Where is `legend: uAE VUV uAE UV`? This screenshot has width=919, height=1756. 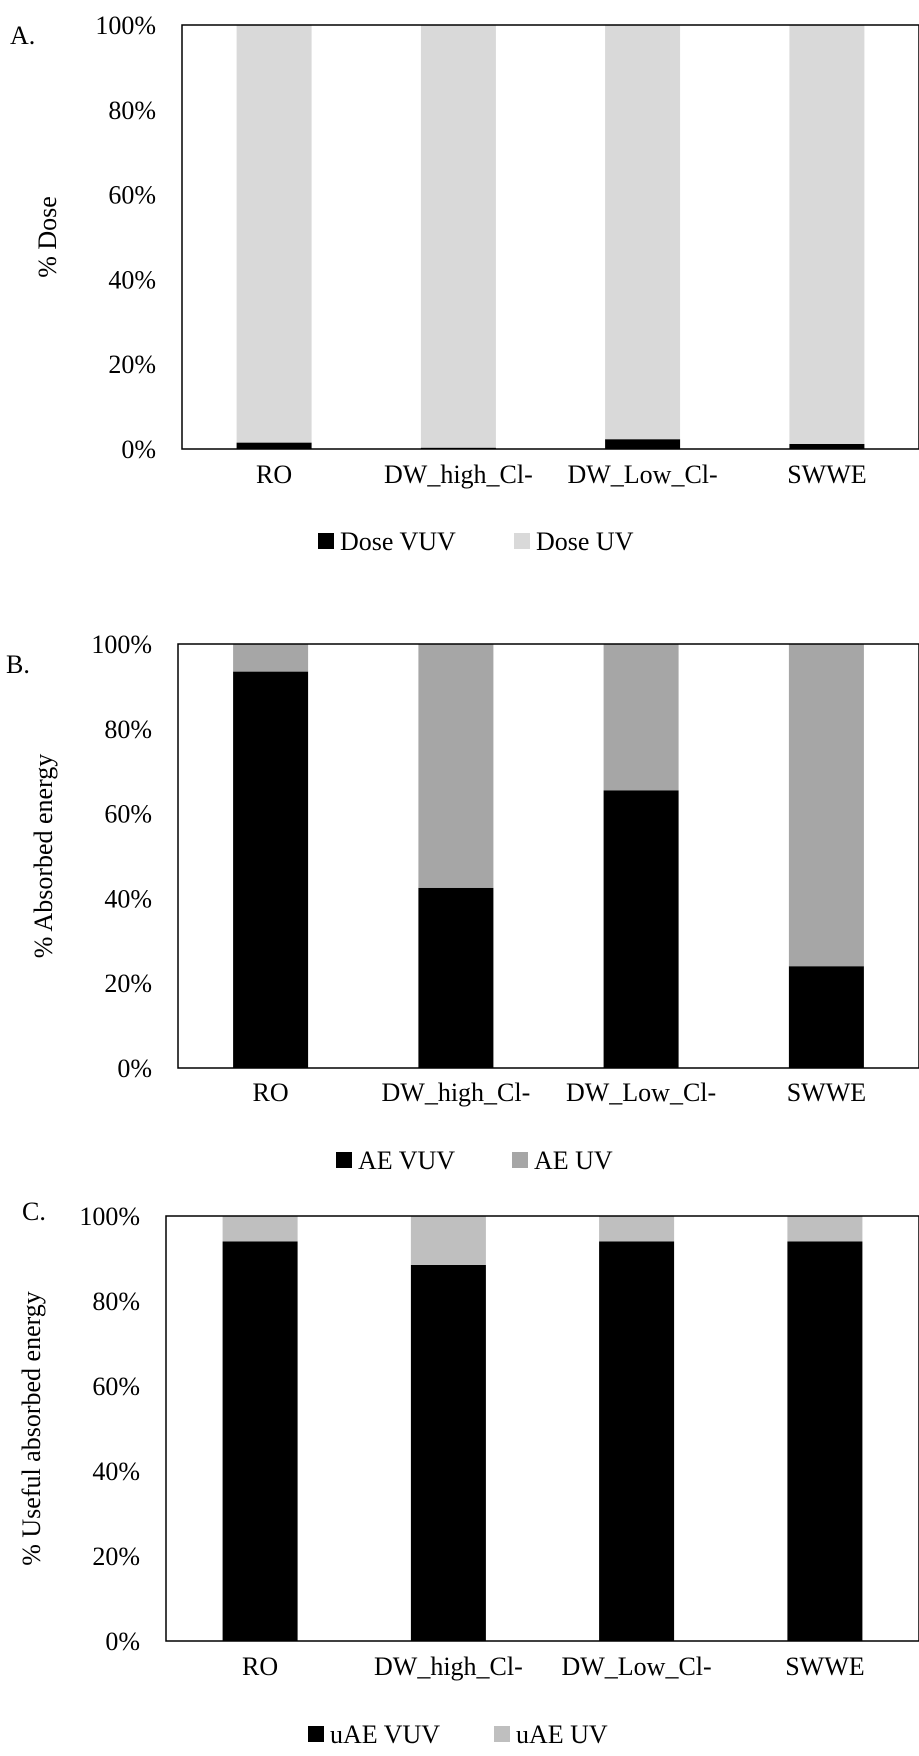
legend: uAE VUV uAE UV is located at coordinates (458, 1734).